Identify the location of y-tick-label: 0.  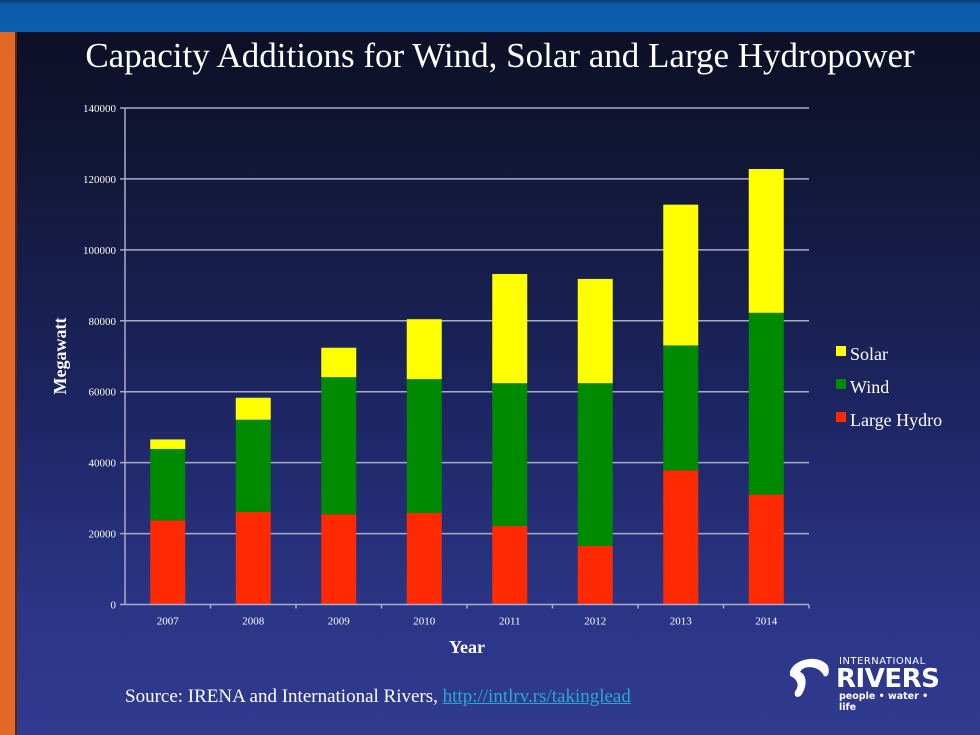
(114, 606).